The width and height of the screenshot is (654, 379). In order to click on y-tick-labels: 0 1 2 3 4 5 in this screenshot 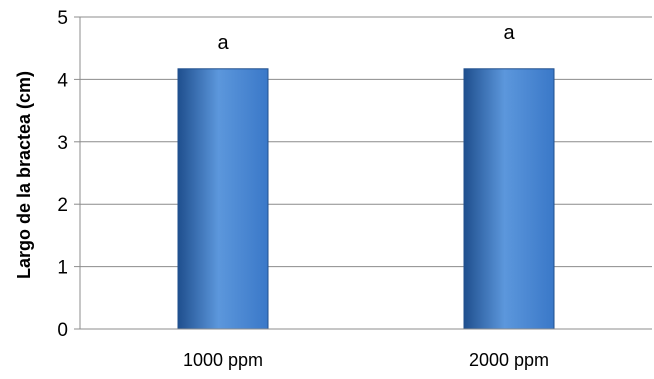, I will do `click(62, 174)`.